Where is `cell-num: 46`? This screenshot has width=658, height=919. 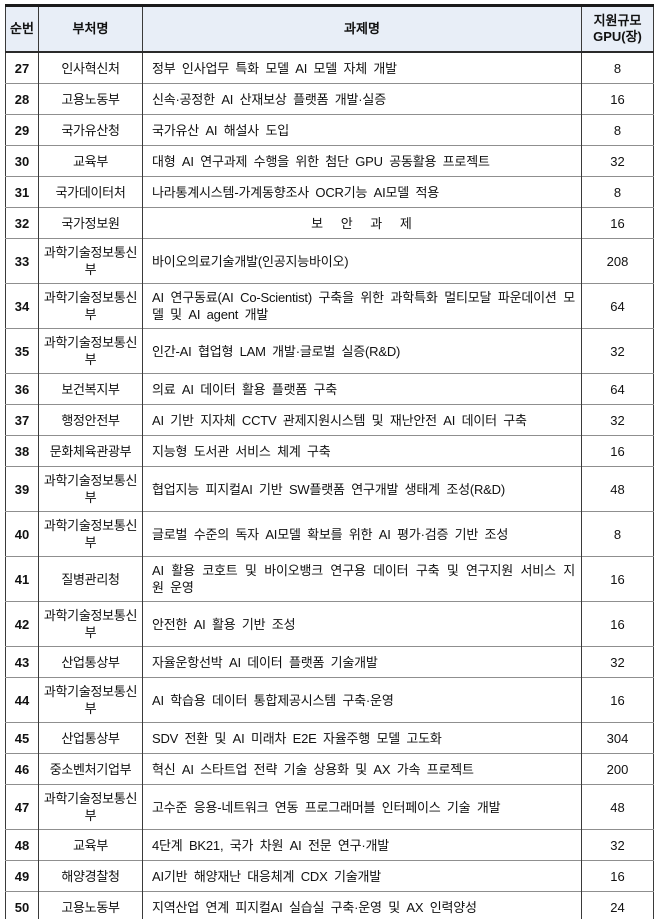 cell-num: 46 is located at coordinates (22, 769).